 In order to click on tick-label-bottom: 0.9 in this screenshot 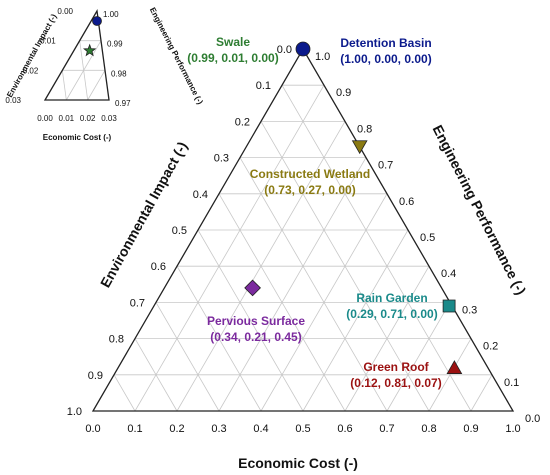, I will do `click(470, 429)`.